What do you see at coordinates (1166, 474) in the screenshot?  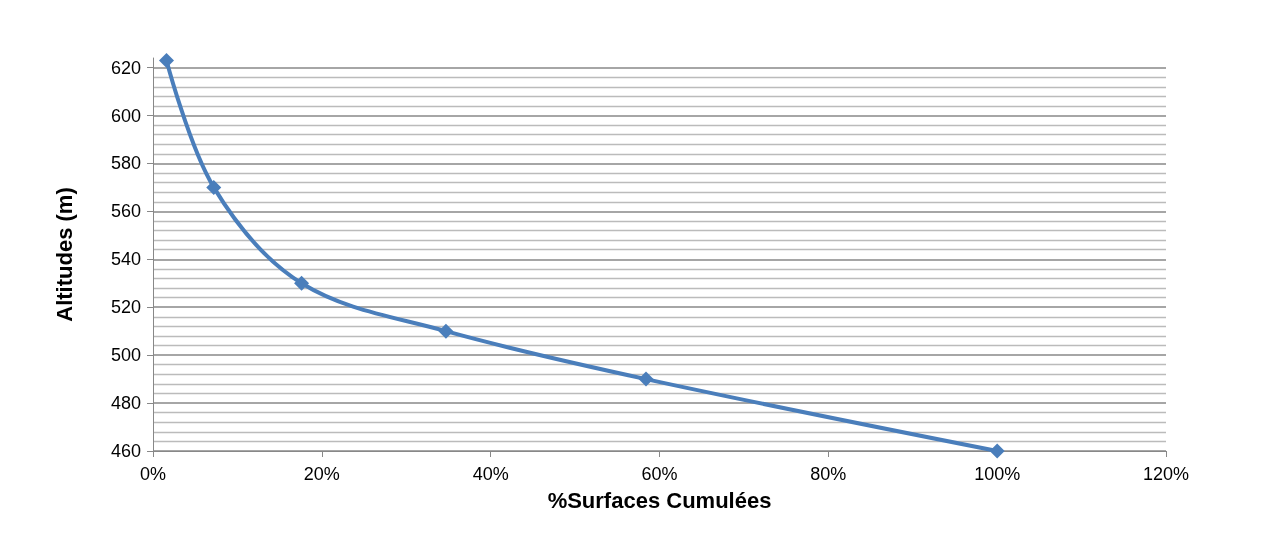 I see `x-tick-label: 120%` at bounding box center [1166, 474].